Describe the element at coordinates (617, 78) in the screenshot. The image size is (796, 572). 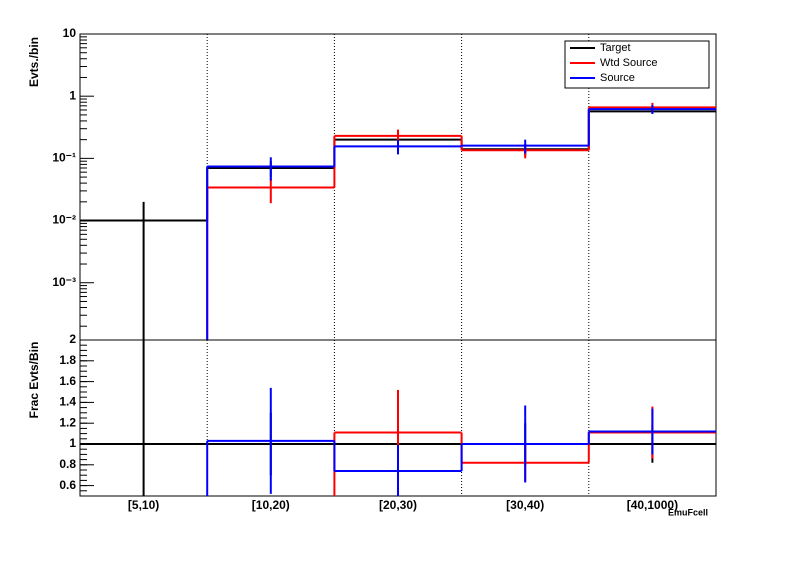
I see `legend-label: Source` at that location.